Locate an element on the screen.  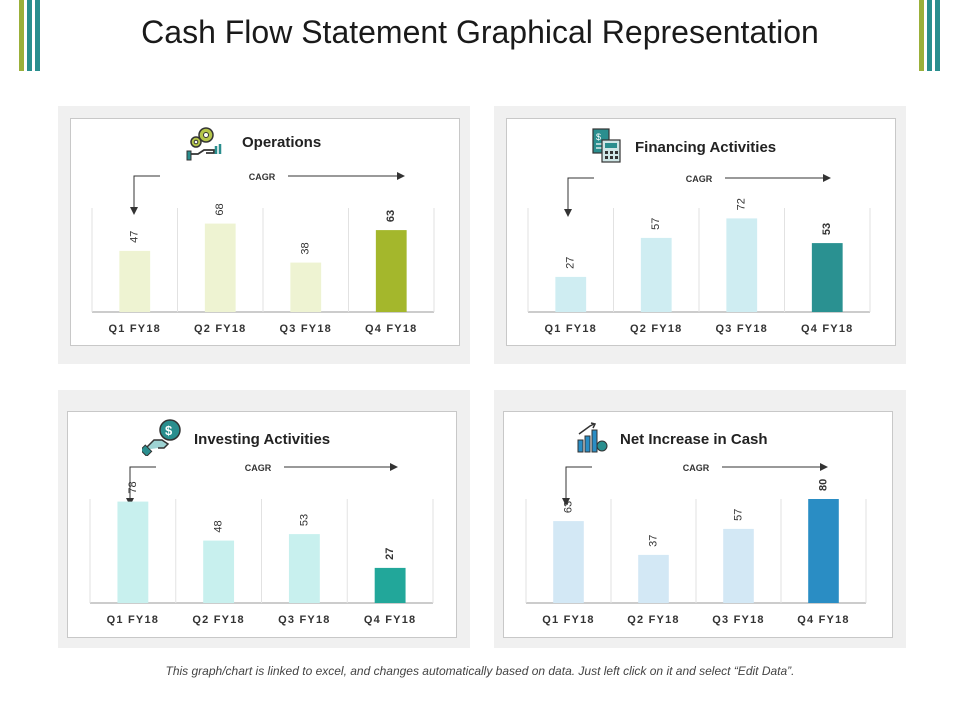
growth-chart-icon is located at coordinates (592, 440).